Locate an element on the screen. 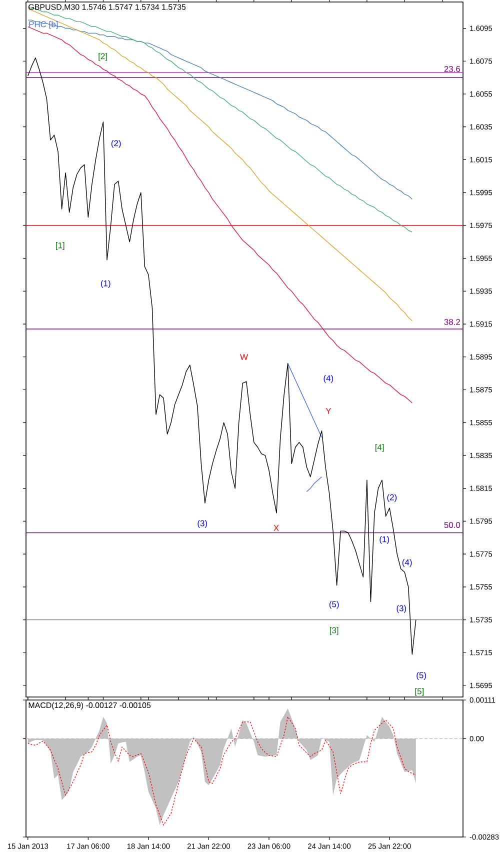 The height and width of the screenshot is (858, 503). annotation: [5] is located at coordinates (419, 692).